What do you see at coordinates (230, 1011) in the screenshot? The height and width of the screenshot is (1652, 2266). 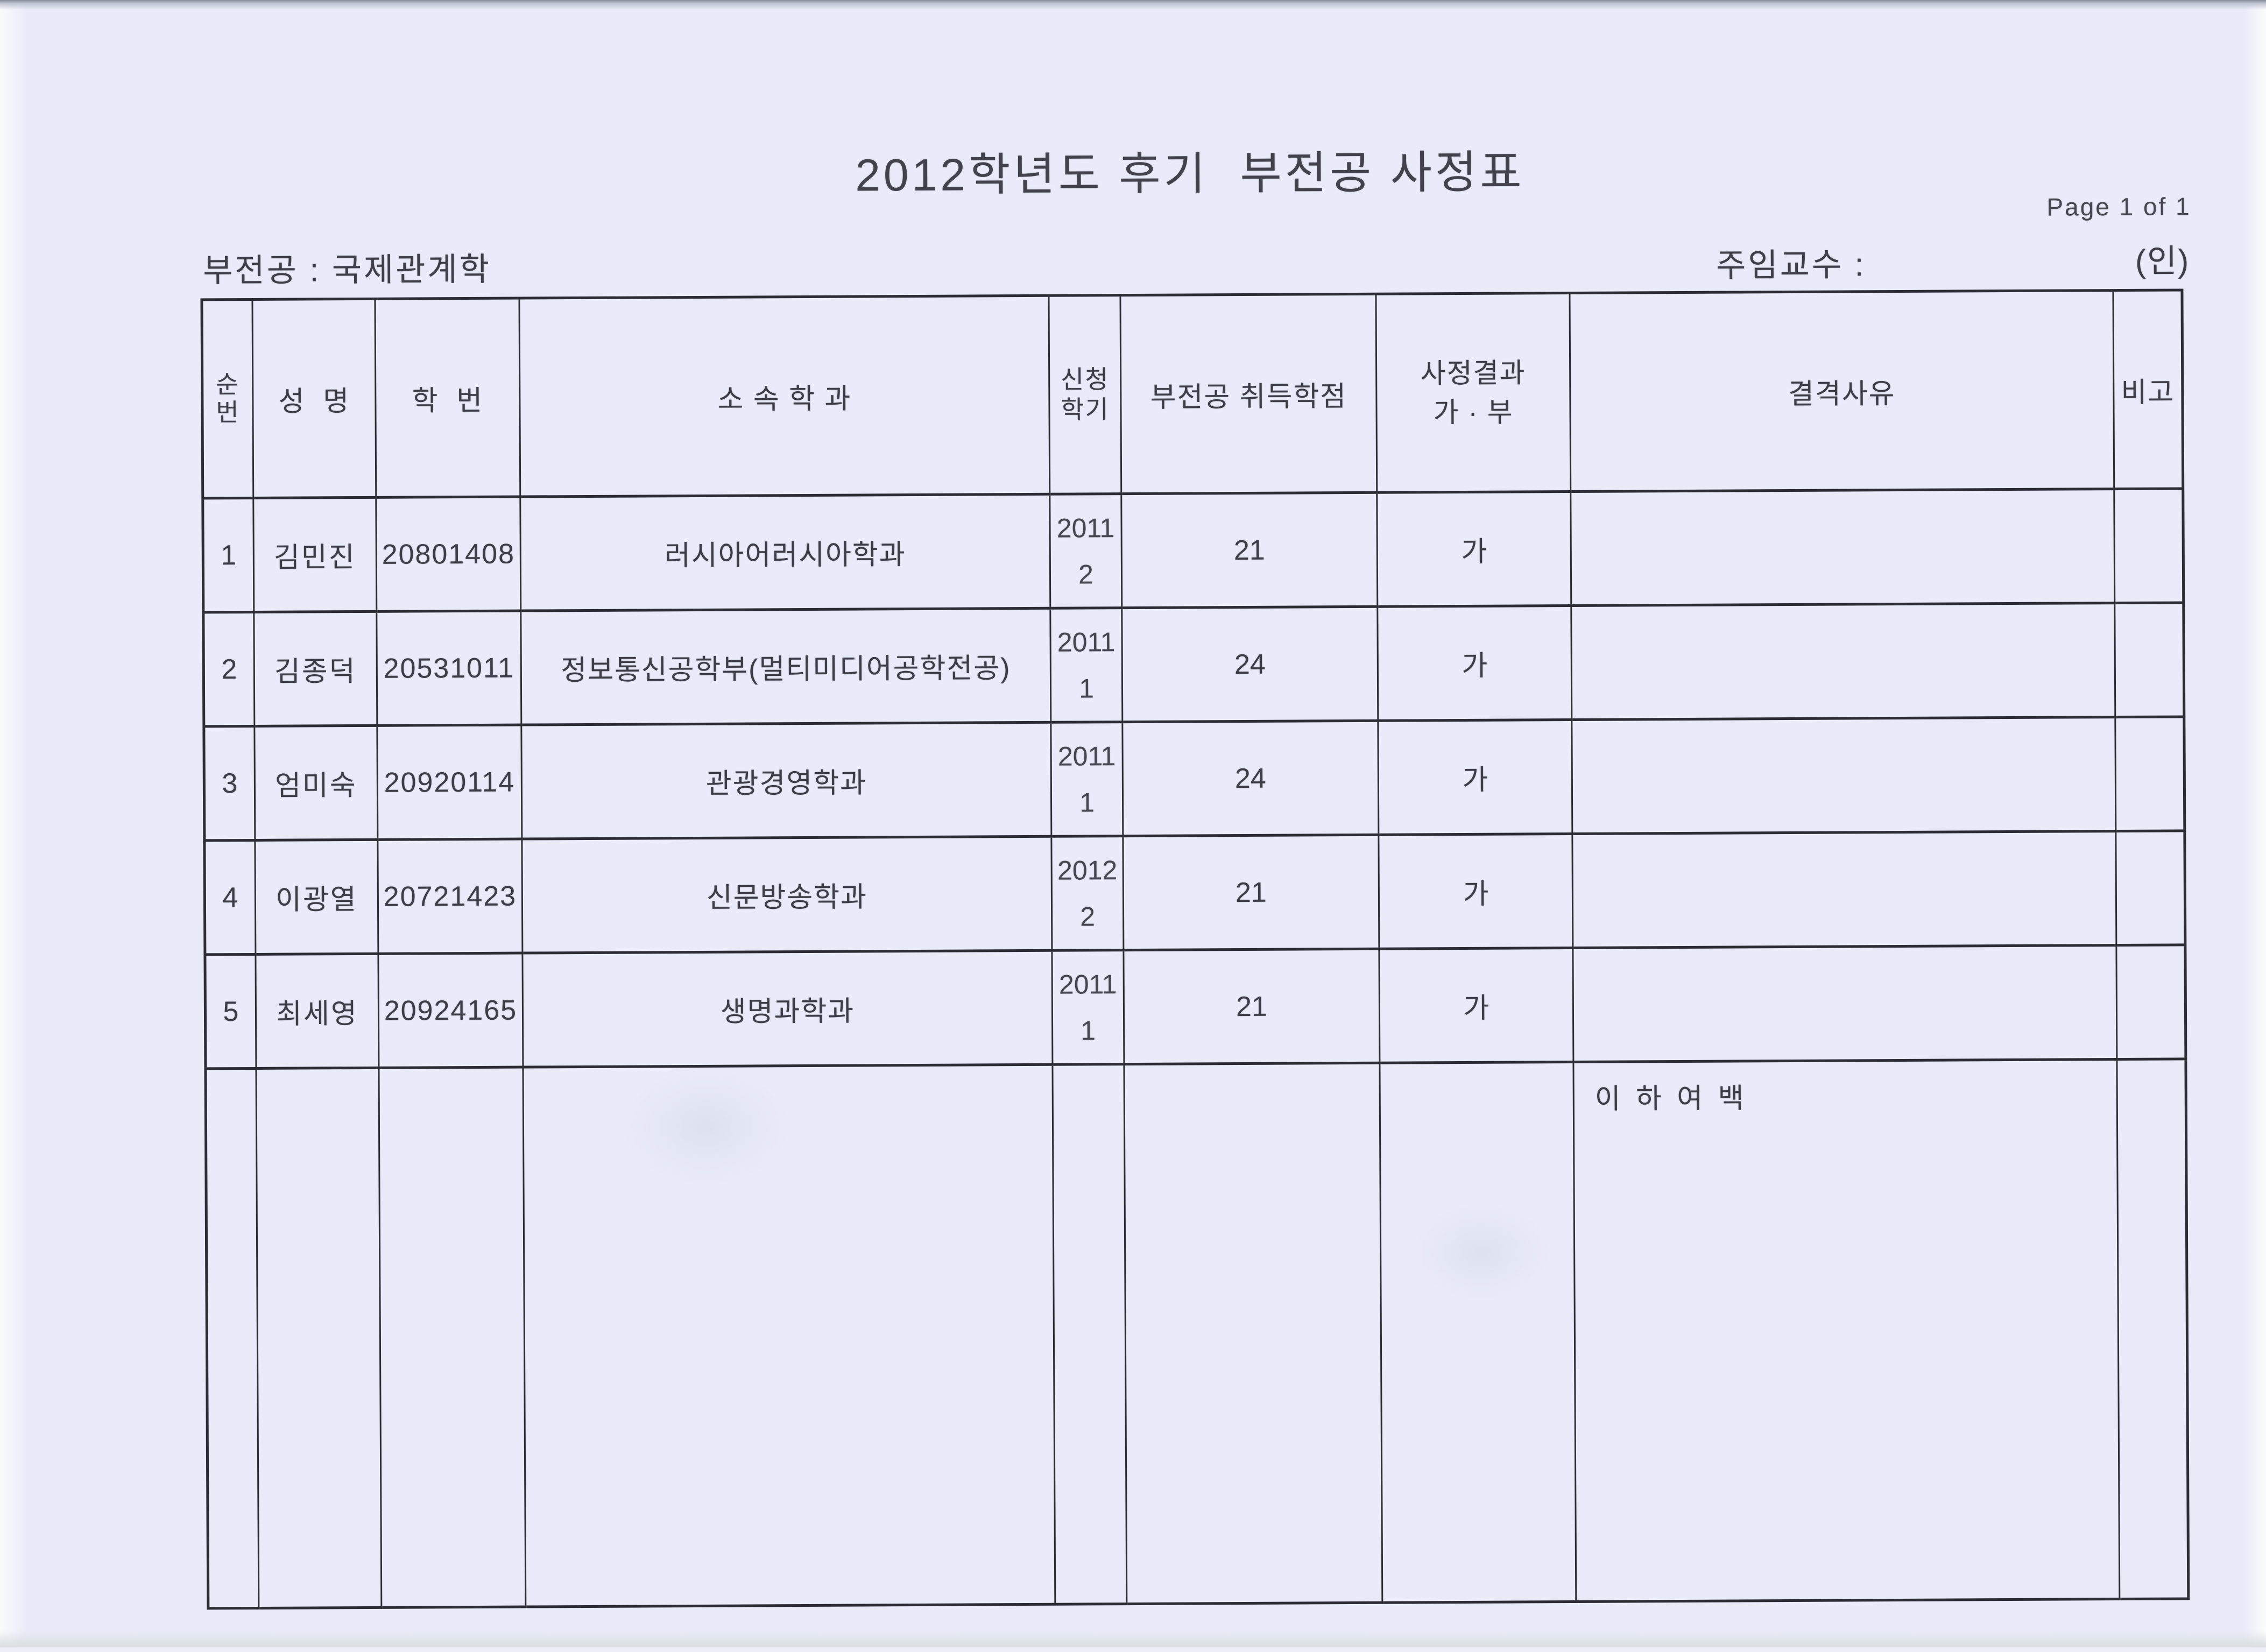 I see `cell-no: 5` at bounding box center [230, 1011].